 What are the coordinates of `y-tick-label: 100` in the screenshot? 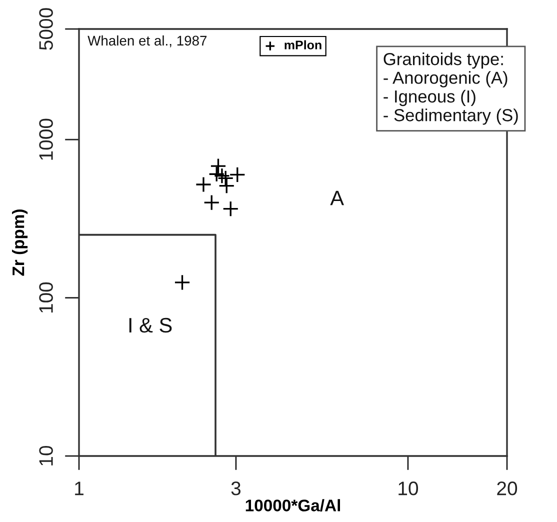 It's located at (46, 297).